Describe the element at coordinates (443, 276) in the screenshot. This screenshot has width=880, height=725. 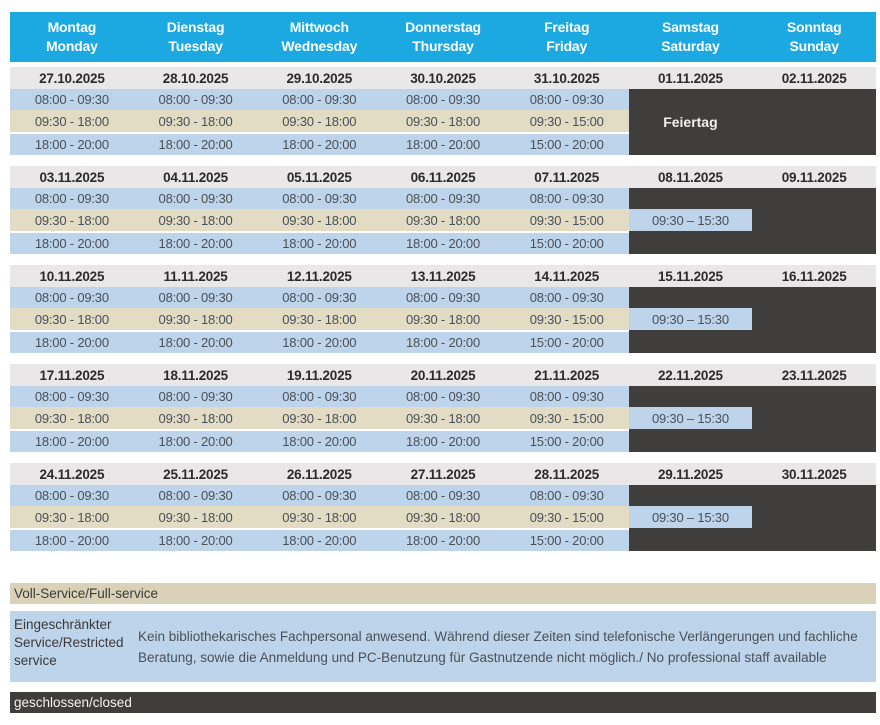
I see `date-cell: 13.11.2025` at that location.